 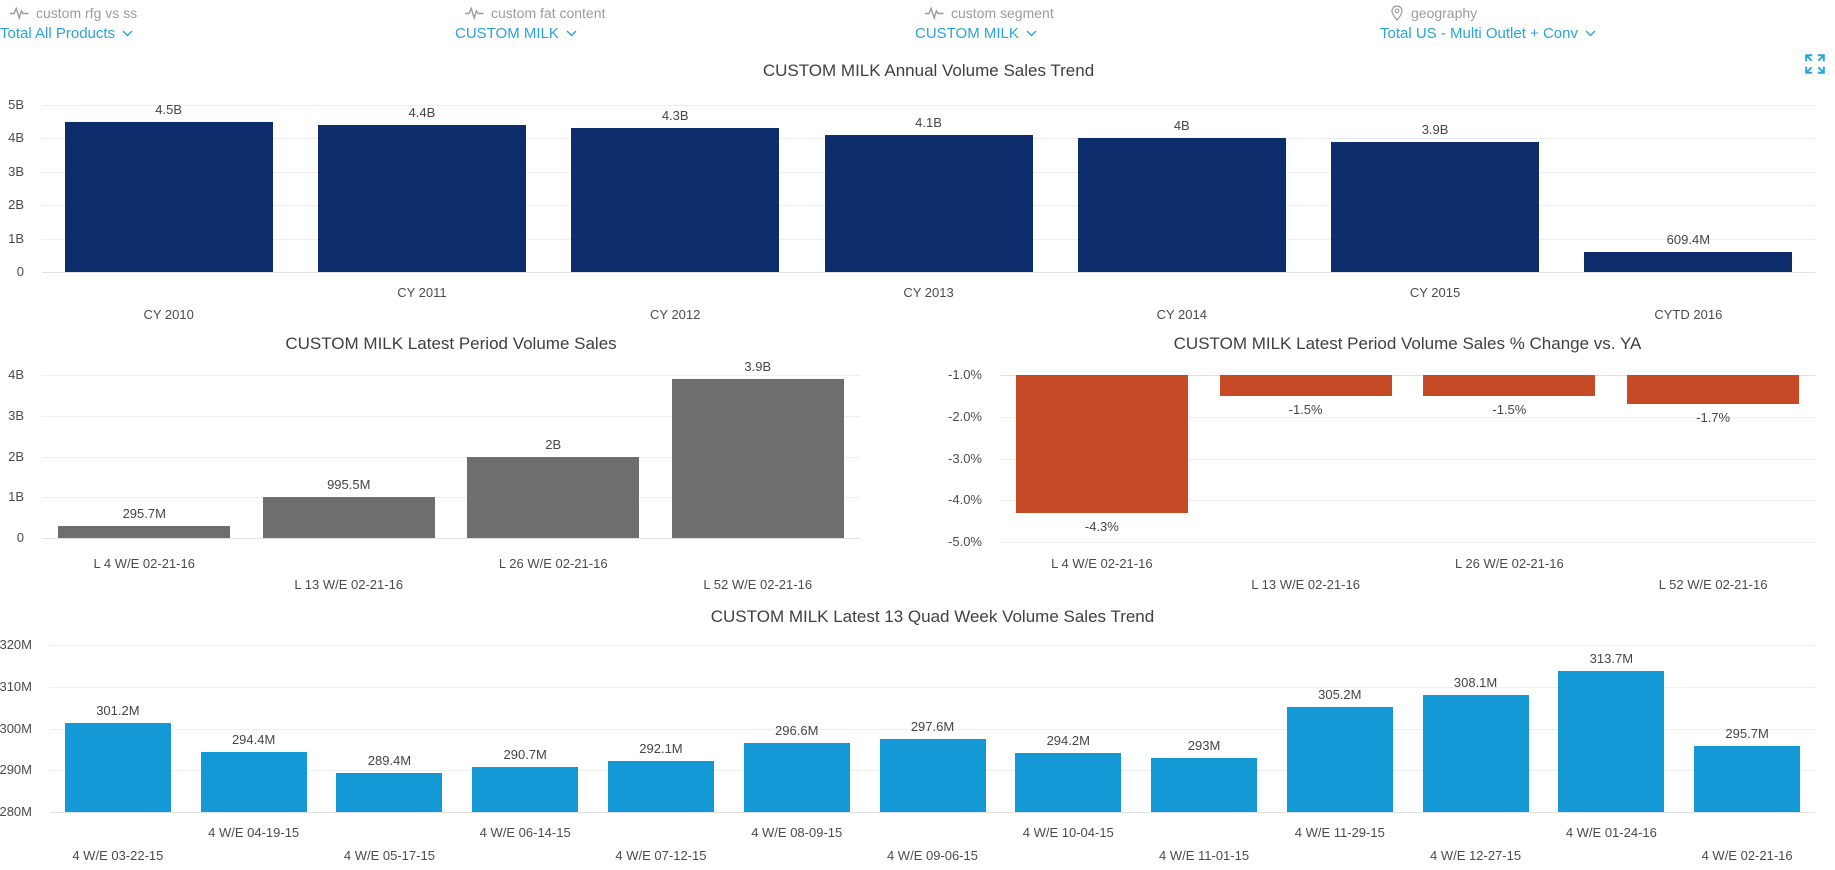 What do you see at coordinates (1101, 526) in the screenshot?
I see `bar-value-label: -4.3%` at bounding box center [1101, 526].